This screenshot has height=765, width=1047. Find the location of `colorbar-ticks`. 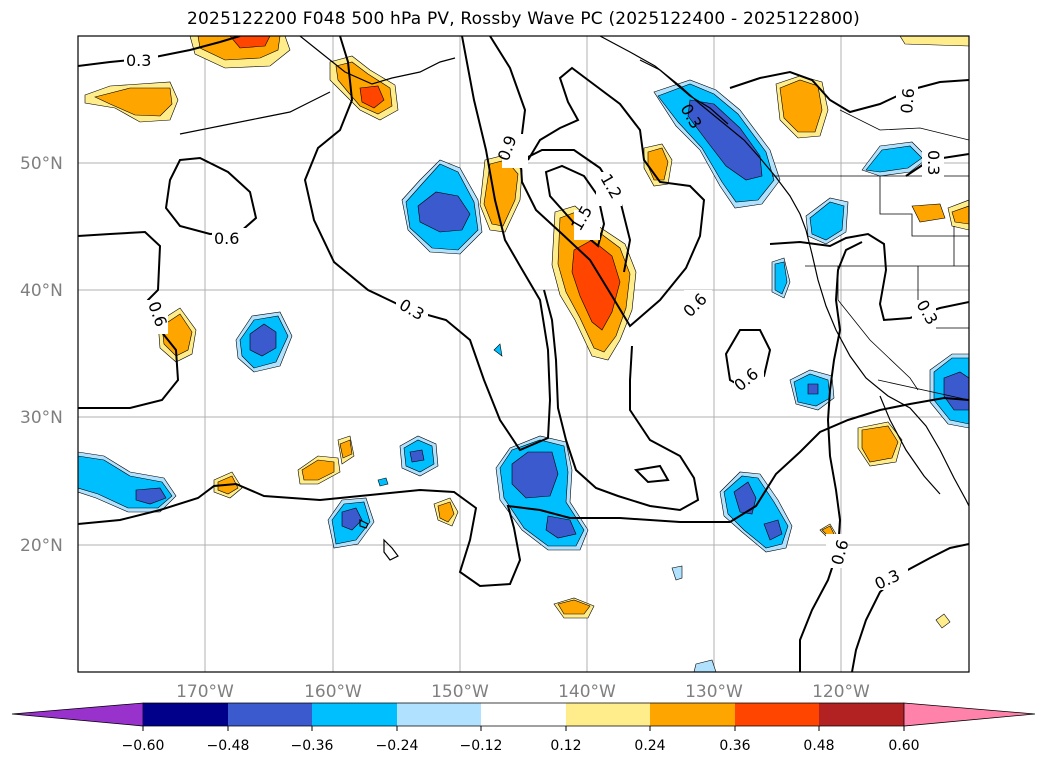

colorbar-ticks is located at coordinates (523, 728).